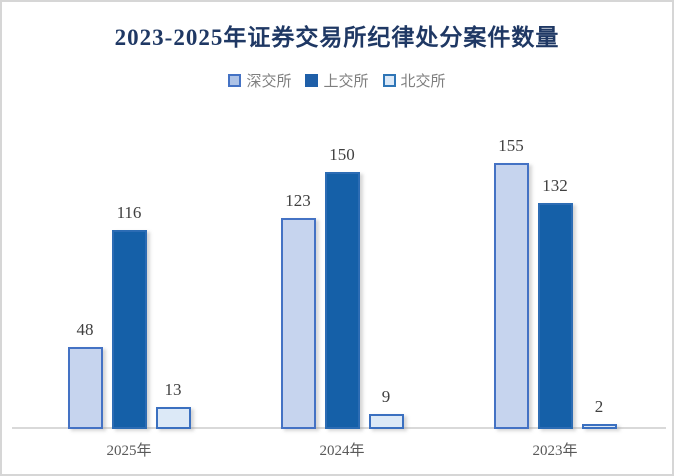 This screenshot has height=476, width=674. I want to click on bar-value-bse-2025: 13, so click(173, 389).